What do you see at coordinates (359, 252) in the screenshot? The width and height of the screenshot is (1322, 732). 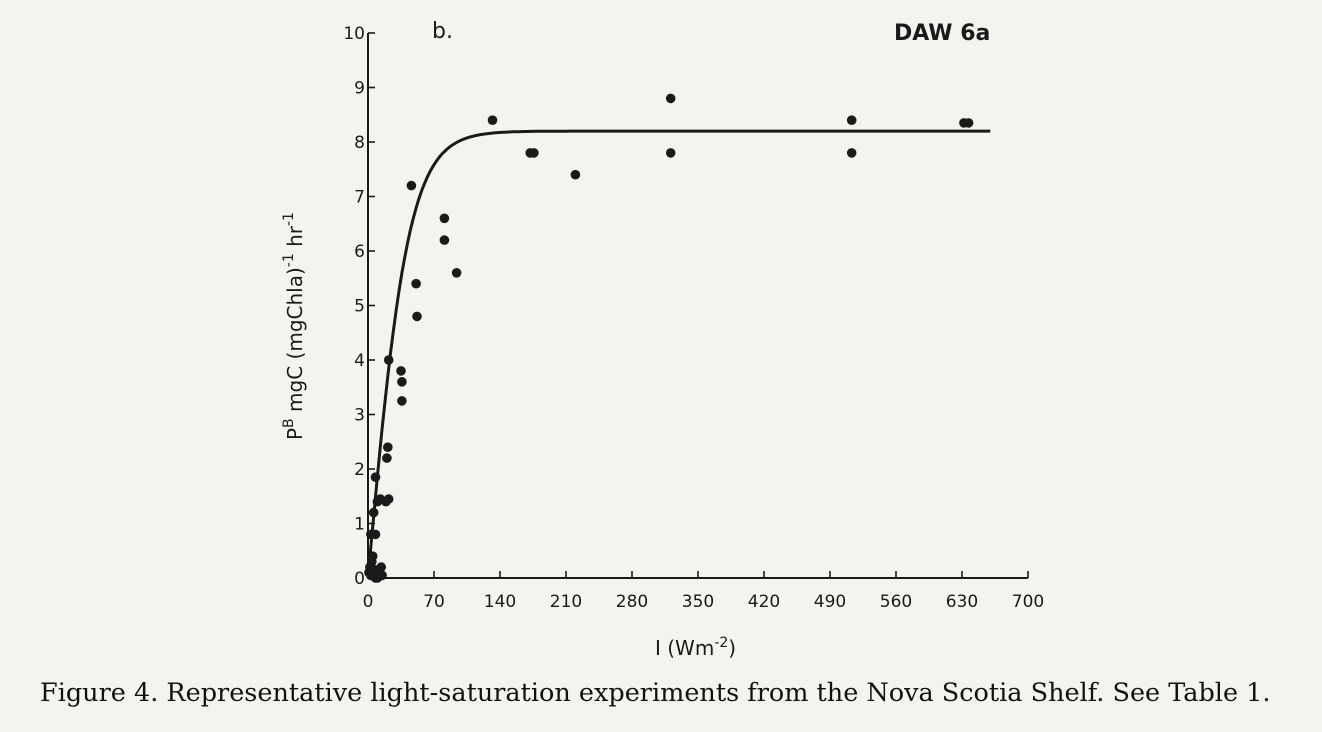 I see `y-tick-label: 6` at bounding box center [359, 252].